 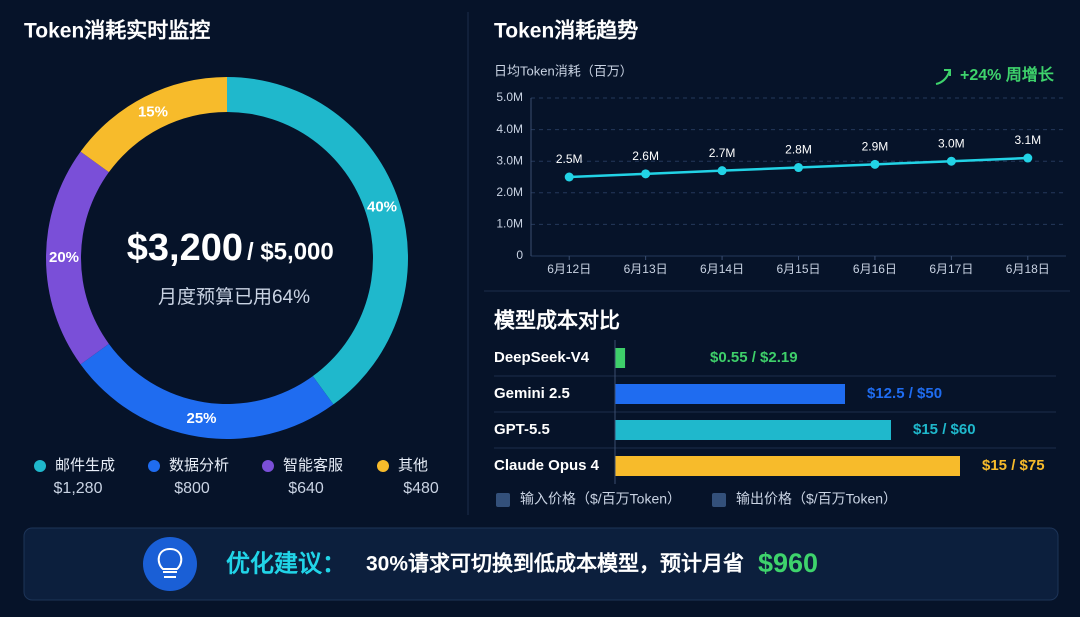 What do you see at coordinates (519, 255) in the screenshot?
I see `y-tick-label: 0` at bounding box center [519, 255].